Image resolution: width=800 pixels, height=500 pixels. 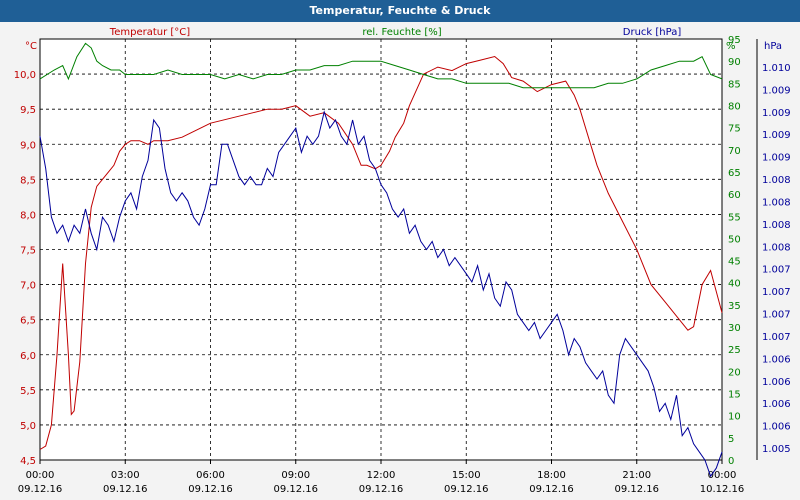 What do you see at coordinates (734, 262) in the screenshot?
I see `humidity-tick-label: 45` at bounding box center [734, 262].